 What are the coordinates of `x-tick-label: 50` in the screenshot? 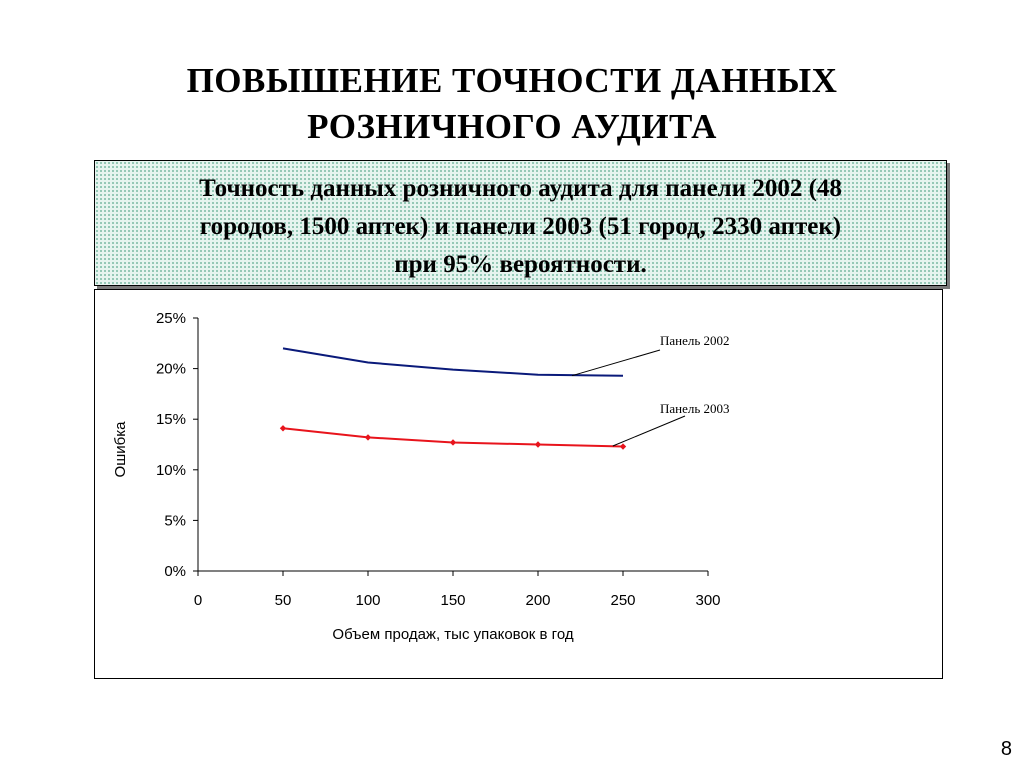 It's located at (283, 600).